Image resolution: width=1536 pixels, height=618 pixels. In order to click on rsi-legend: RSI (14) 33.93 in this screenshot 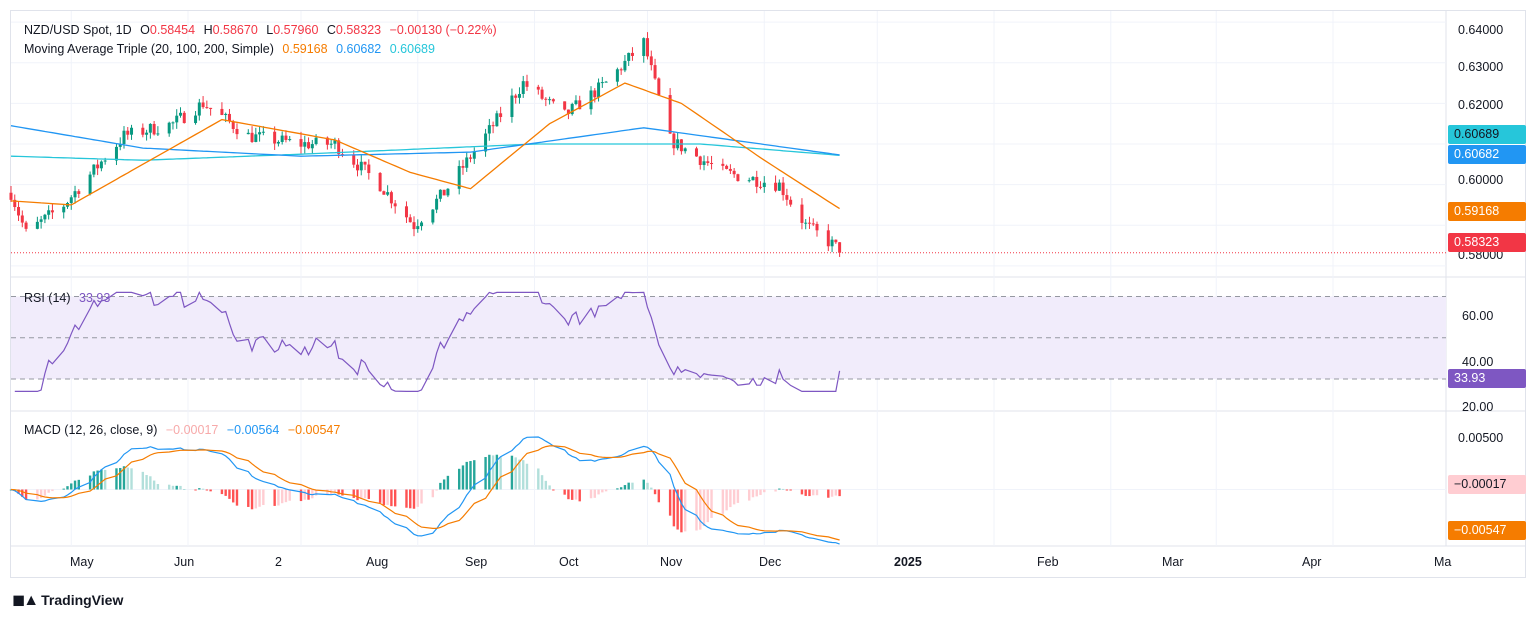, I will do `click(69, 298)`.